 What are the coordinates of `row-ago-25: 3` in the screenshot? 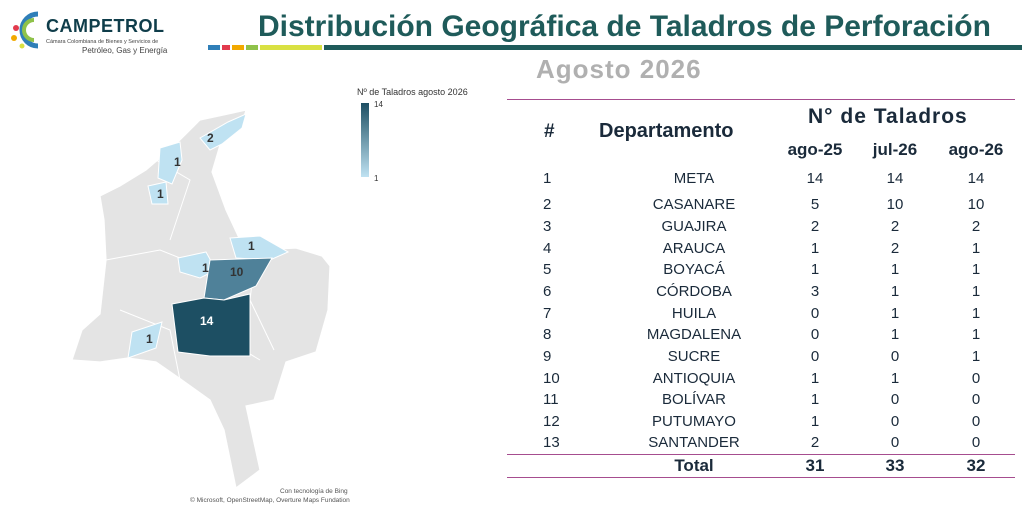 It's located at (815, 291).